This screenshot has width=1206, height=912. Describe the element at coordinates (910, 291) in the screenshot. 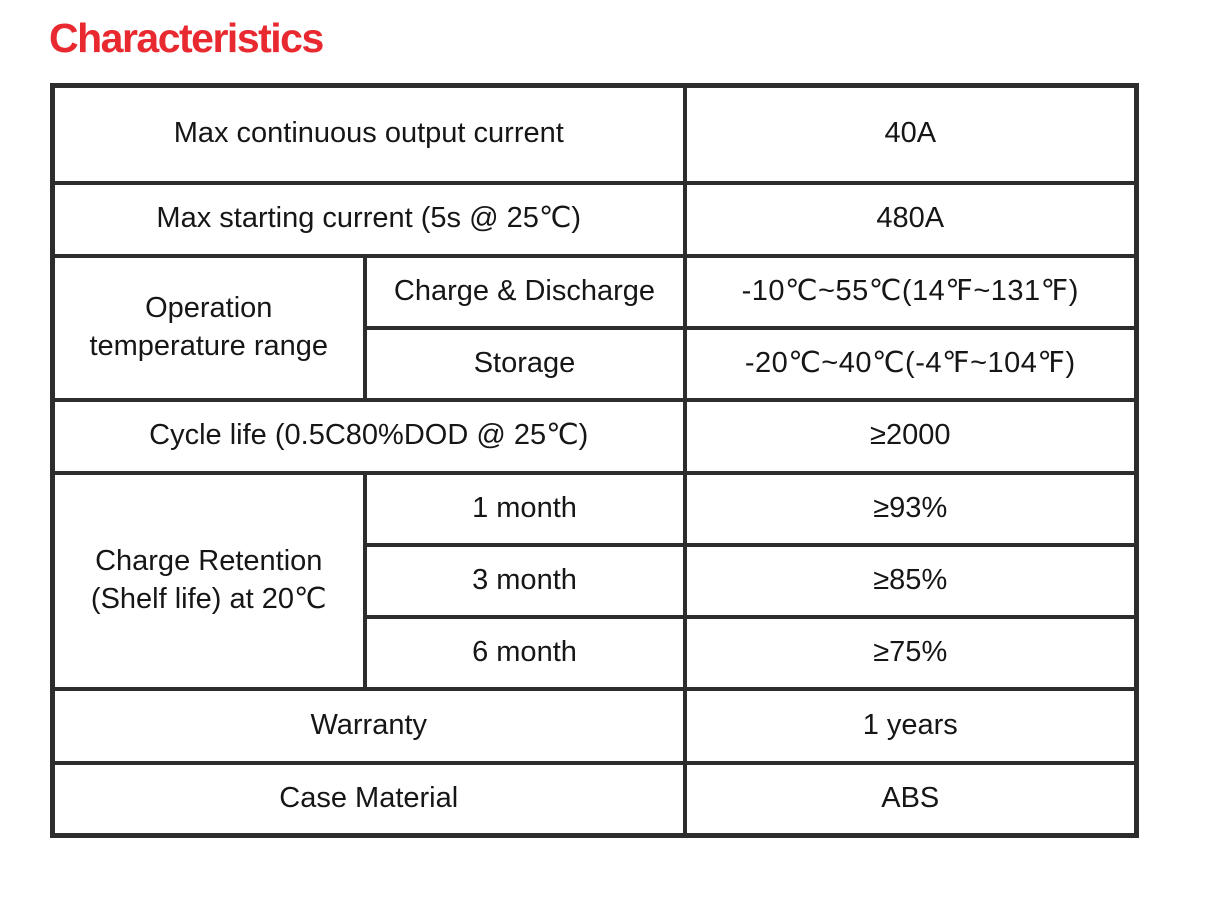

I see `value-charge-discharge-temp: -10℃~55℃(14℉~131℉)` at that location.